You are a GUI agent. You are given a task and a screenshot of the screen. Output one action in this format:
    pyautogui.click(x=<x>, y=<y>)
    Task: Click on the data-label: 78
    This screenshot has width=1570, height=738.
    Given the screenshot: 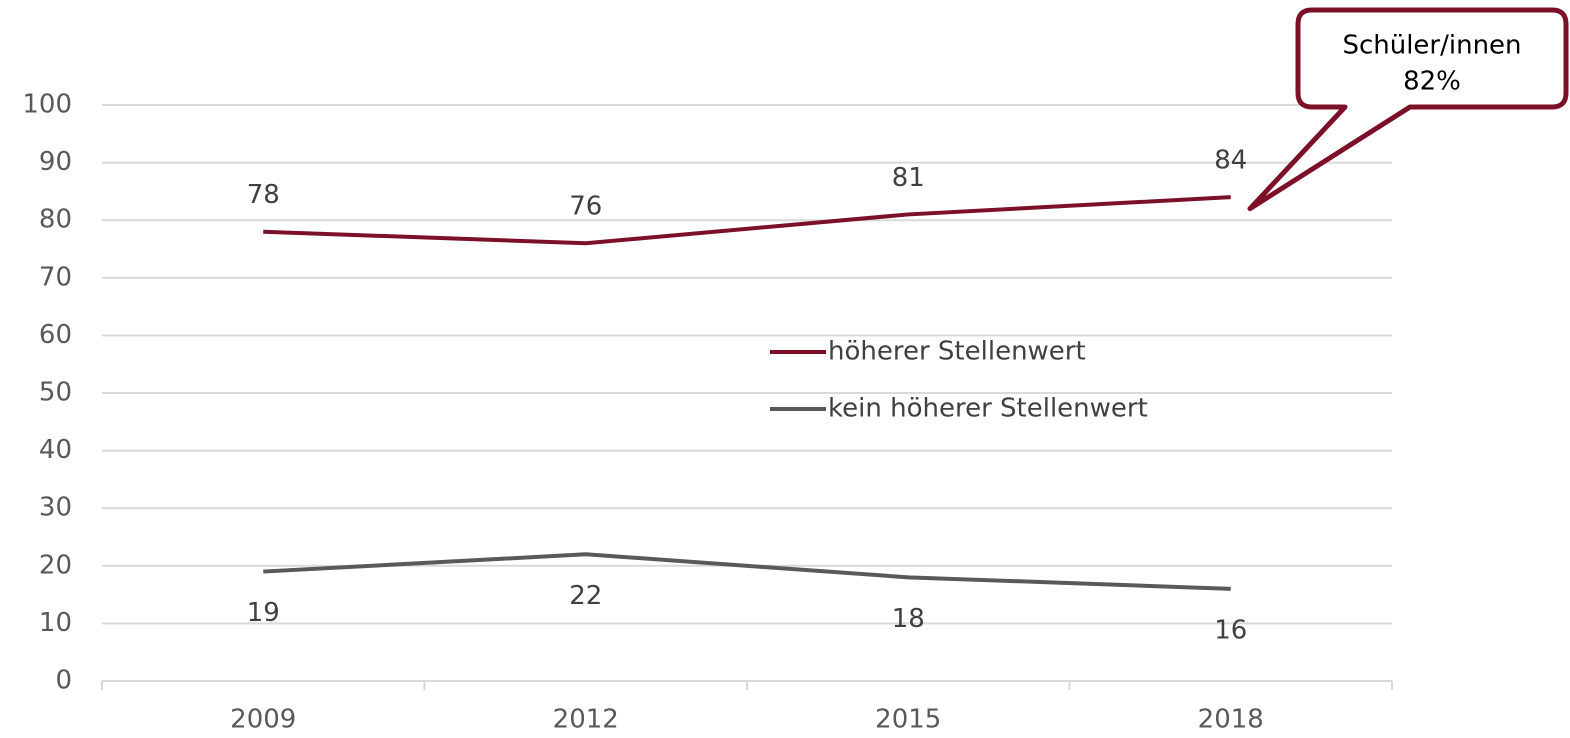 What is the action you would take?
    pyautogui.click(x=263, y=195)
    